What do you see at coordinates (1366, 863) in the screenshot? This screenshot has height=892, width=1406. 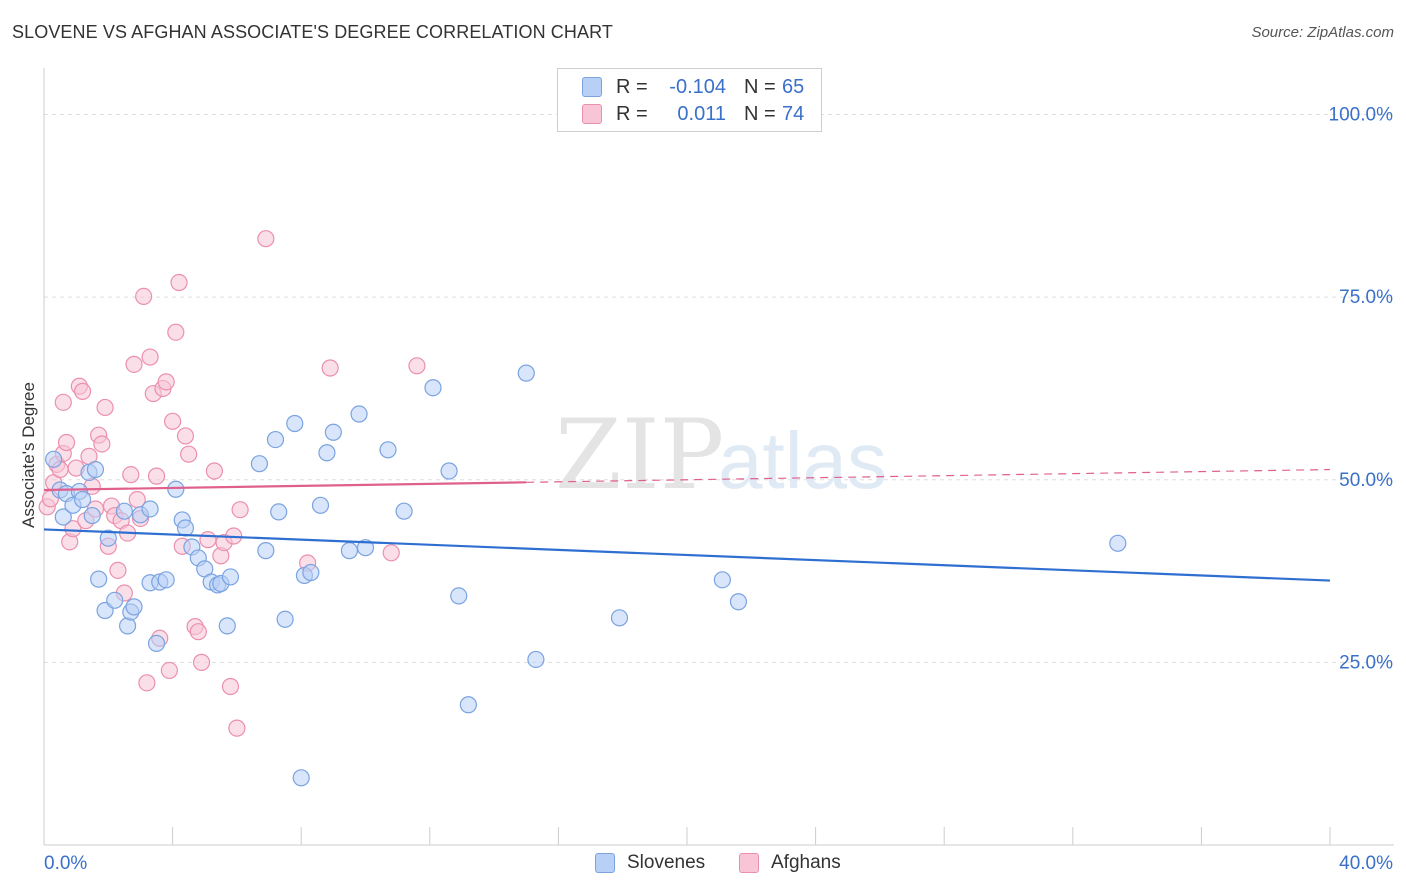 I see `x-tick-label-max: 40.0%` at bounding box center [1366, 863].